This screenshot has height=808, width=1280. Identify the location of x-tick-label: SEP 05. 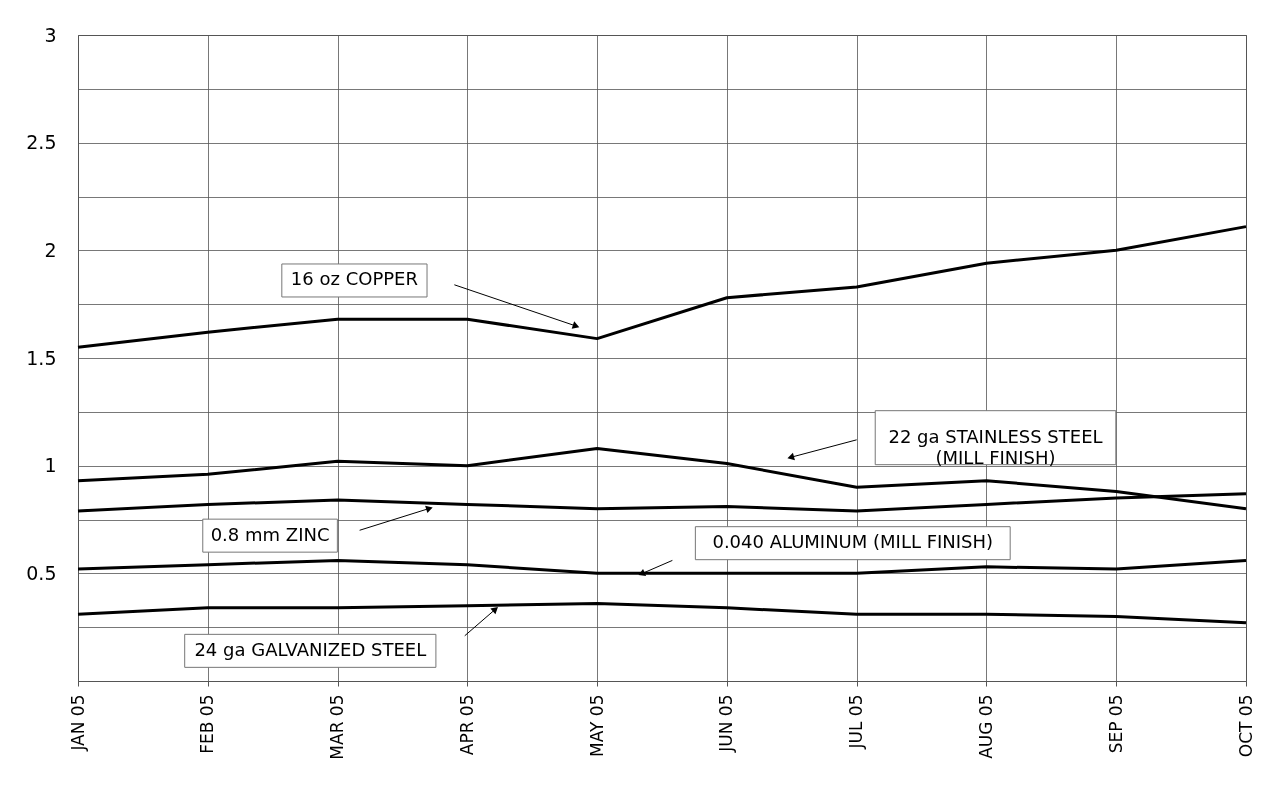
(1115, 724).